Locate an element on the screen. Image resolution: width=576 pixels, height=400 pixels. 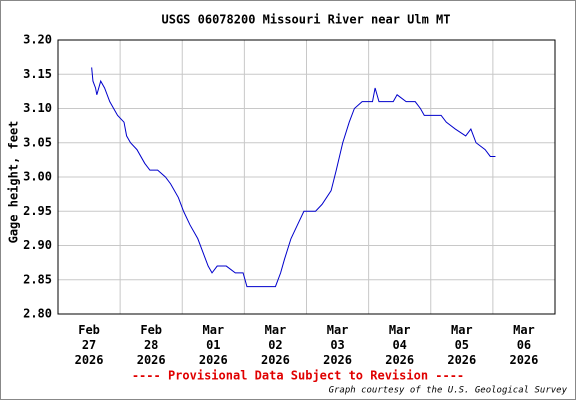
y-tick-label: 2.85 is located at coordinates (37, 279).